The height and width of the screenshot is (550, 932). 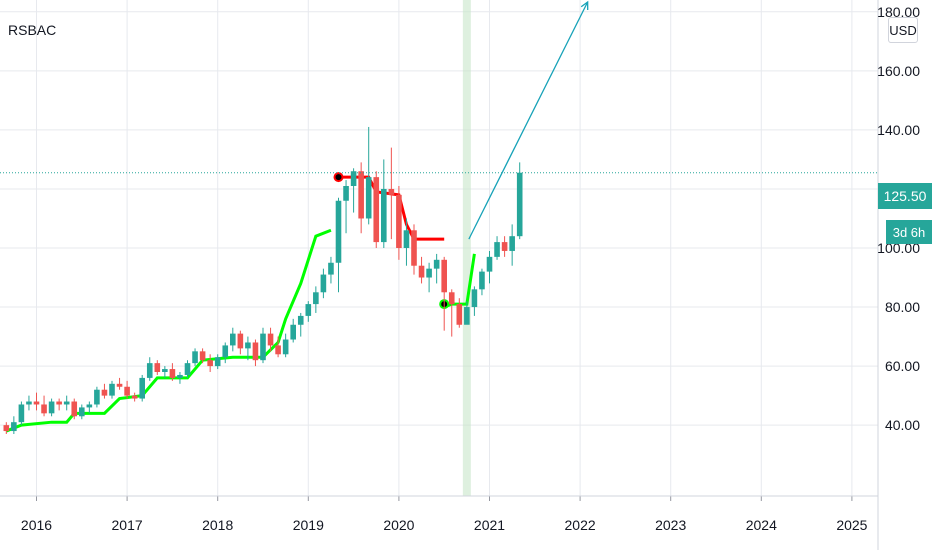 What do you see at coordinates (902, 366) in the screenshot?
I see `y-tick-label: 60.00` at bounding box center [902, 366].